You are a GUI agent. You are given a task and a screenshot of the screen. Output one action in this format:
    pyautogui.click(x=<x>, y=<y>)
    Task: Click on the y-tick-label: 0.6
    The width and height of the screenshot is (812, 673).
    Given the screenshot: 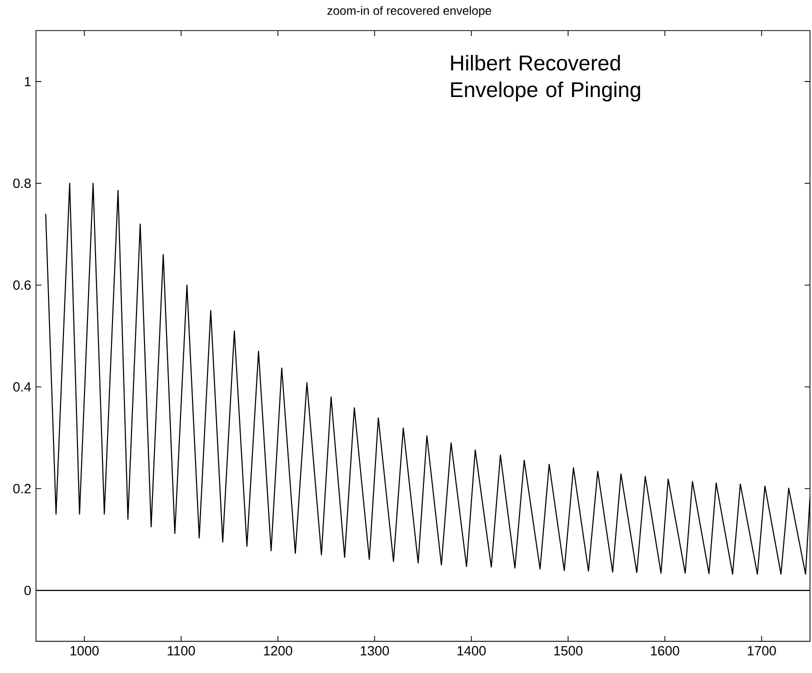 What is the action you would take?
    pyautogui.click(x=22, y=285)
    